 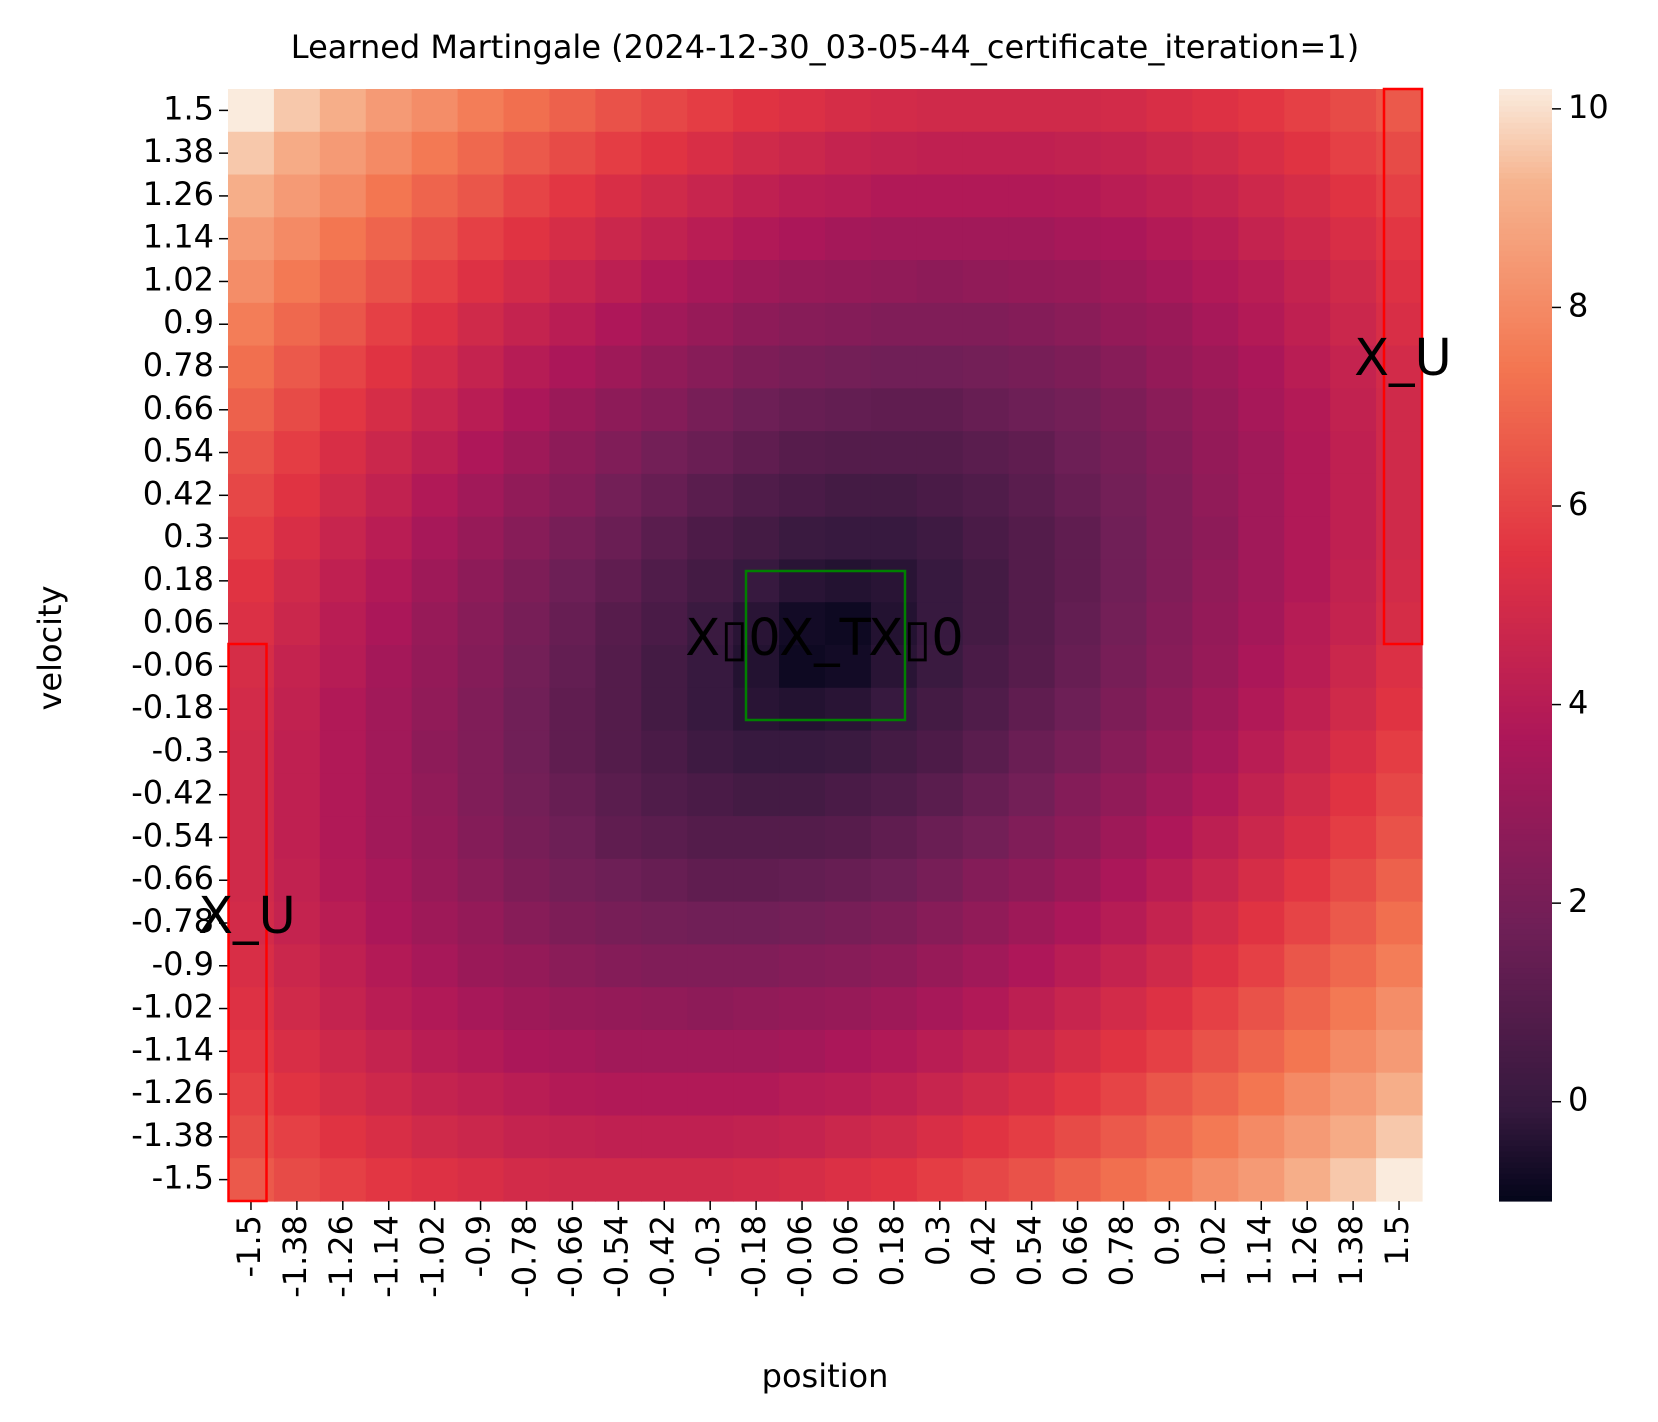 What do you see at coordinates (183, 1178) in the screenshot?
I see `y-tick-label: -1.5` at bounding box center [183, 1178].